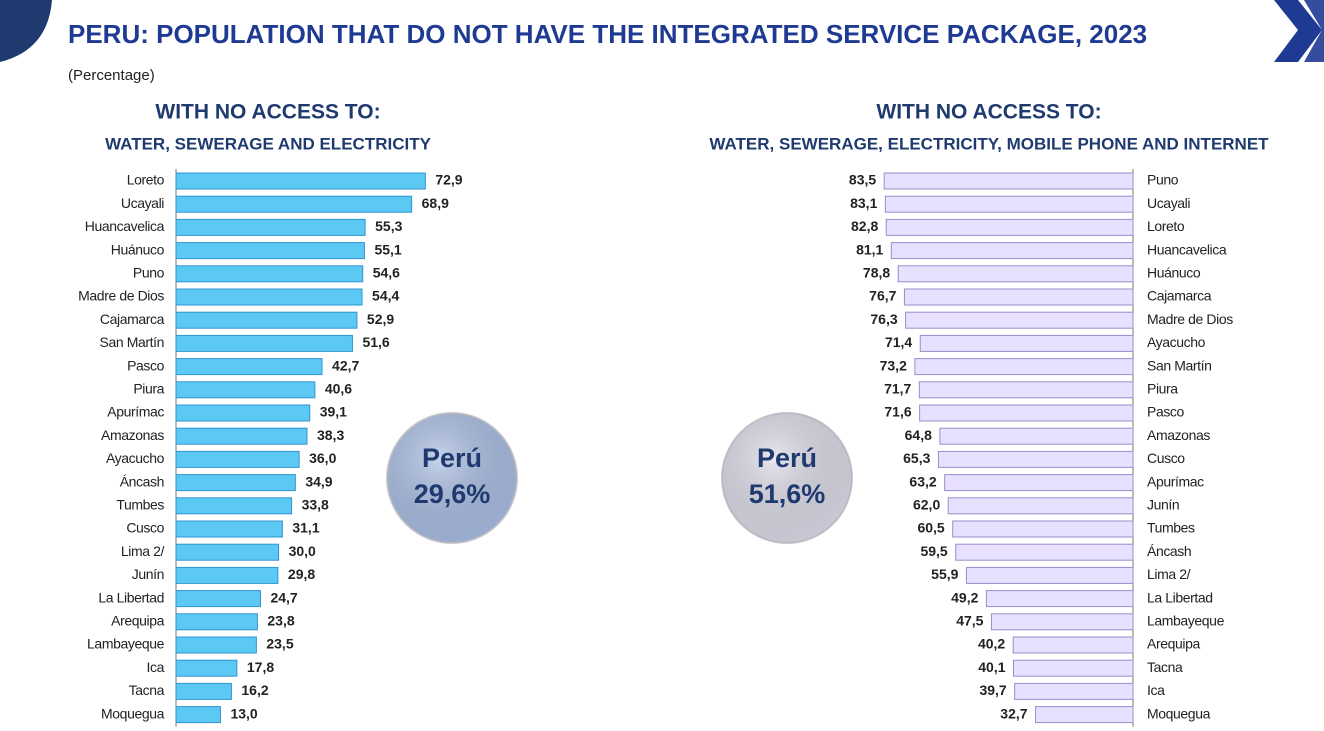  Describe the element at coordinates (345, 365) in the screenshot. I see `value-label: 42,7` at that location.